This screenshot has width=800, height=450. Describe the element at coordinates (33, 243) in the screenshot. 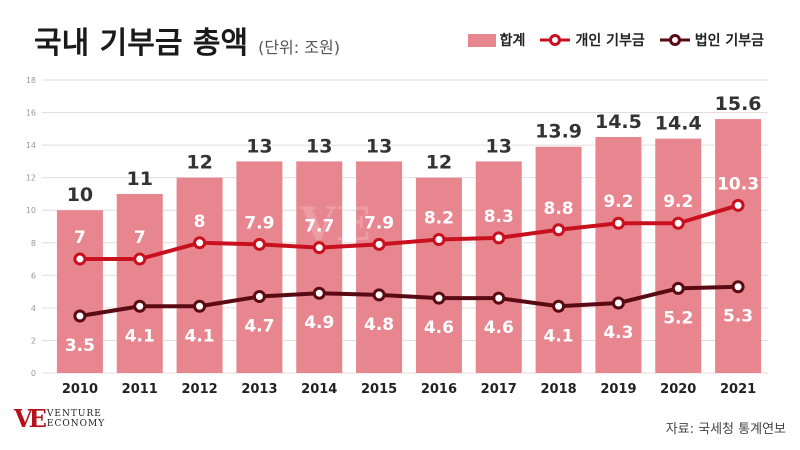

I see `y-tick-label: 8` at that location.